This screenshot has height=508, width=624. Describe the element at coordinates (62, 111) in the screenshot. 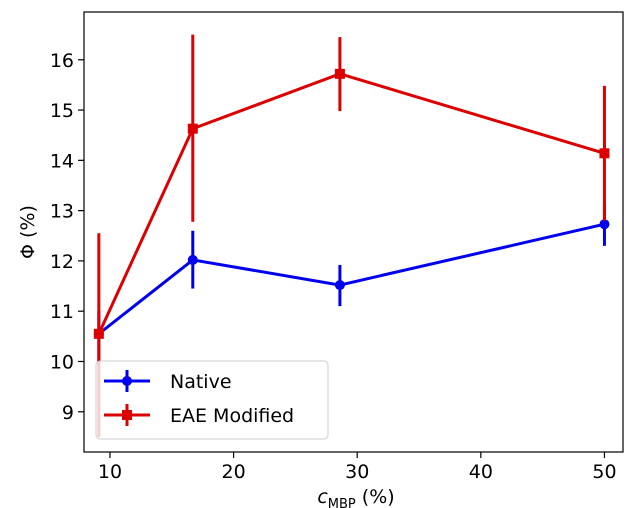

I see `y-tick-label: 15` at that location.